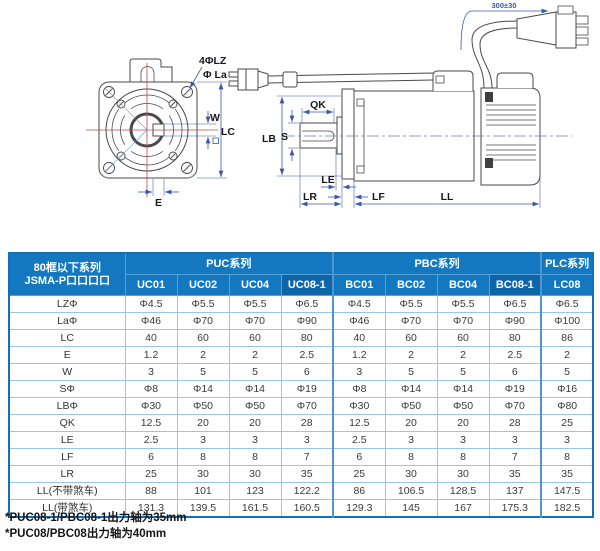 The image size is (600, 551). I want to click on group-header-row: 80框以下系列 JSMA-P口口口口 PUC系列 PBC系列 PLC系列, so click(301, 274).